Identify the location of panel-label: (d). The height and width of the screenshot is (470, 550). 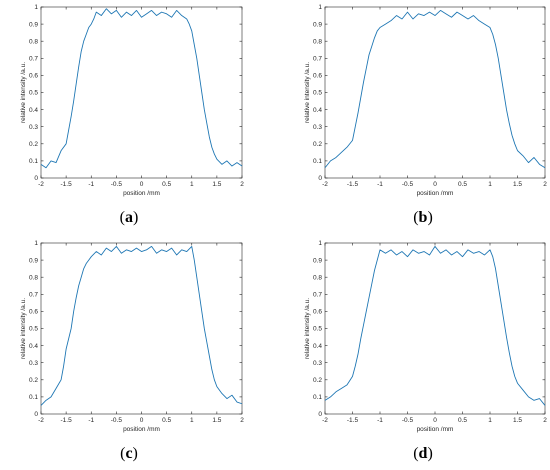
(423, 453).